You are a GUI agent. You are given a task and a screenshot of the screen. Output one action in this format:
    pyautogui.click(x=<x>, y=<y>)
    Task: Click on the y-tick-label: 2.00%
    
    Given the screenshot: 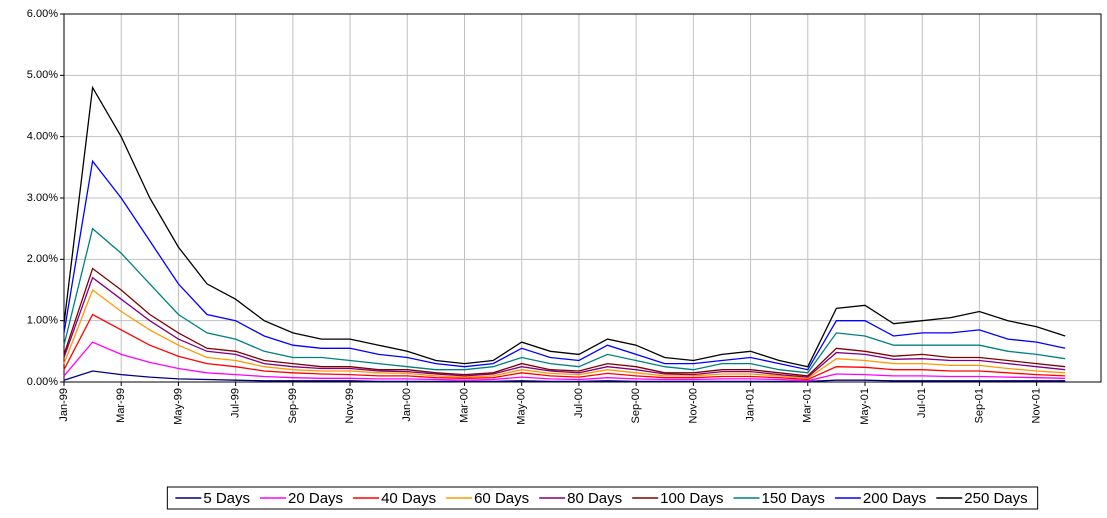 What is the action you would take?
    pyautogui.click(x=42, y=259)
    